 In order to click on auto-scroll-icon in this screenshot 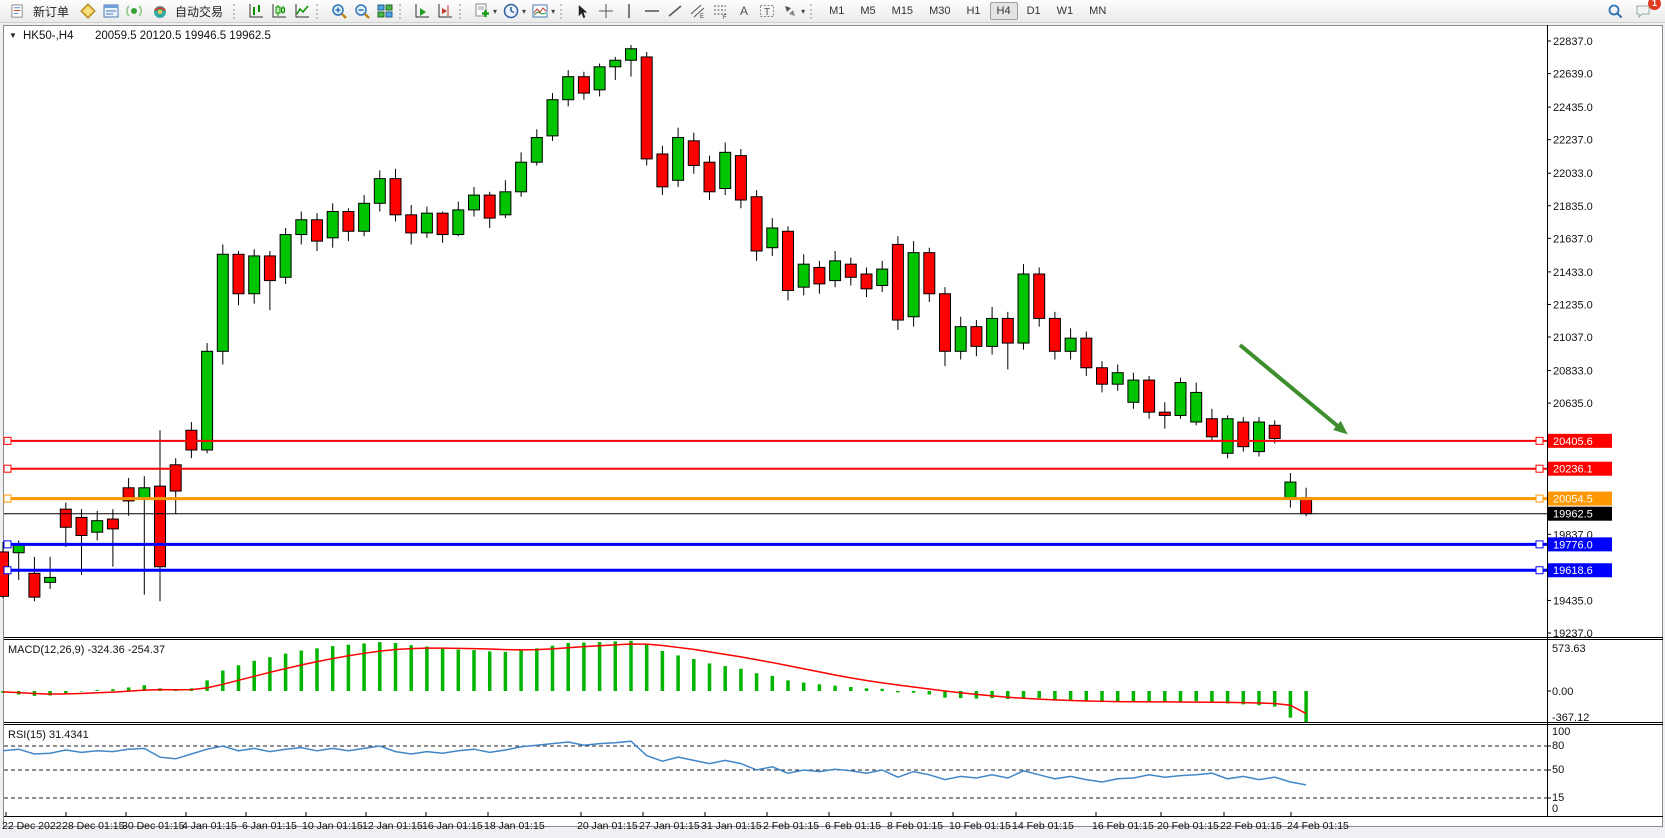, I will do `click(421, 11)`.